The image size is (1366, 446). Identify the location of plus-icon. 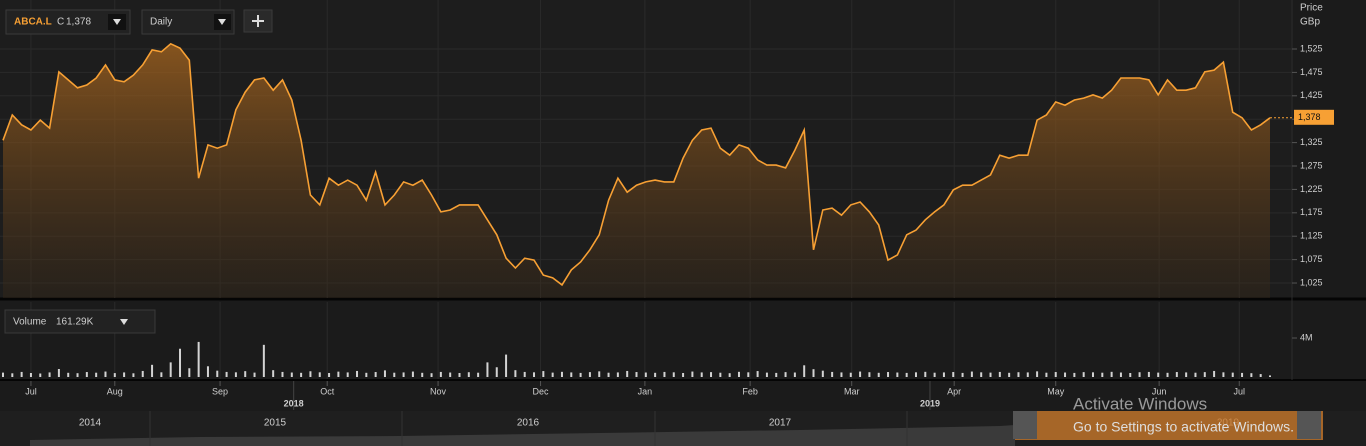
(258, 21).